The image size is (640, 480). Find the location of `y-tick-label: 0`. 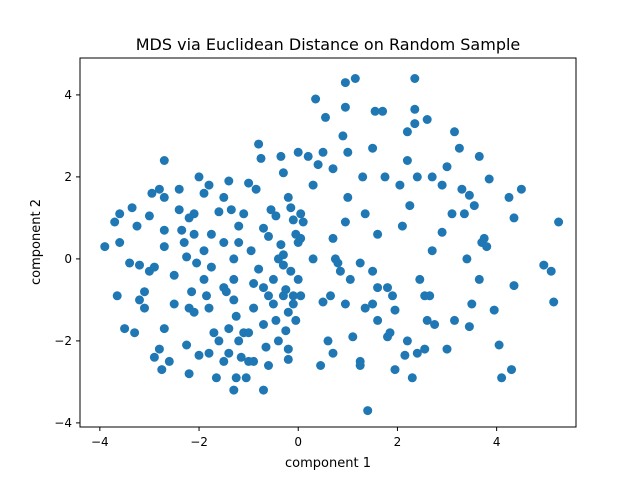

y-tick-label: 0 is located at coordinates (68, 259).